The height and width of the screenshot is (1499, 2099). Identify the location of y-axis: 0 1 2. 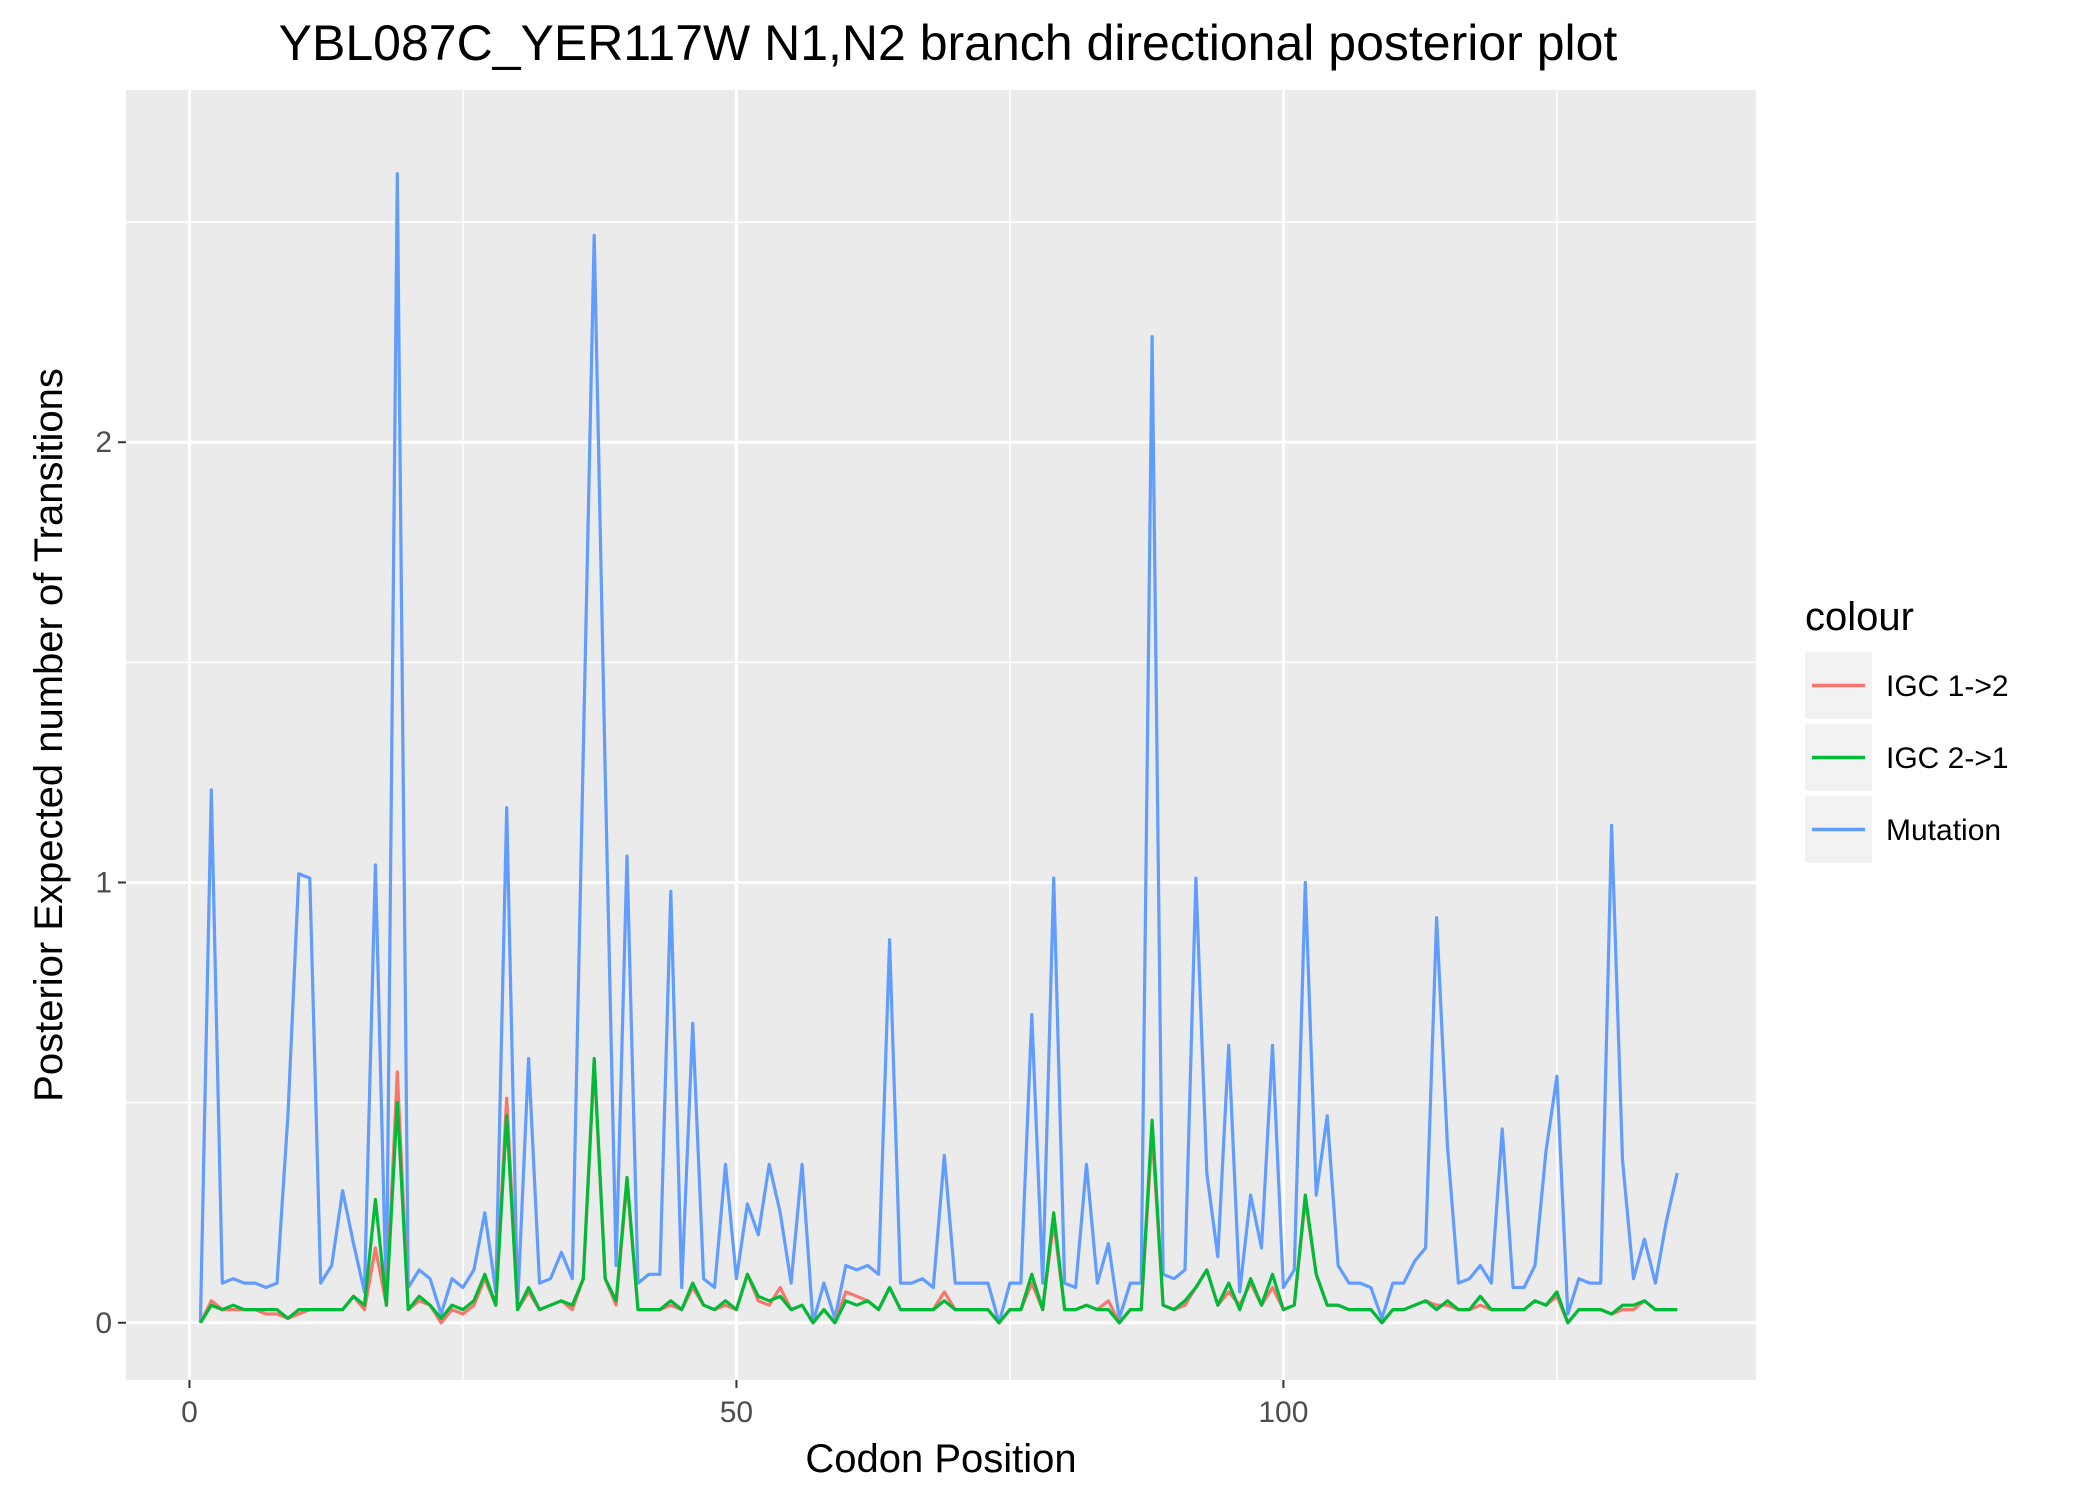
(110, 883).